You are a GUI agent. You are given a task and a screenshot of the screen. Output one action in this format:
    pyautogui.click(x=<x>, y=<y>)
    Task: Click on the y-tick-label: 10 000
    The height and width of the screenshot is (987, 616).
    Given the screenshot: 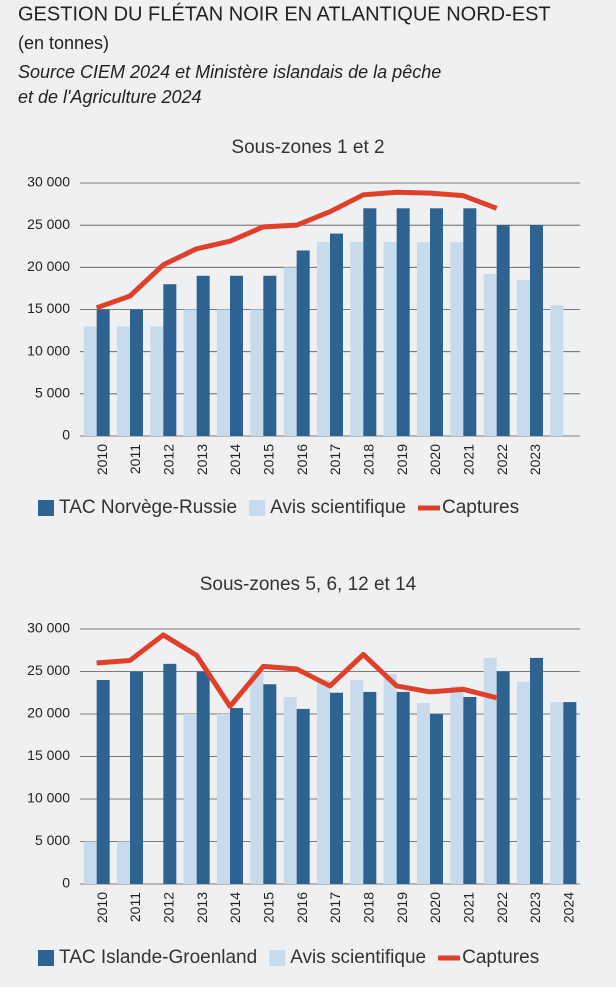 What is the action you would take?
    pyautogui.click(x=48, y=350)
    